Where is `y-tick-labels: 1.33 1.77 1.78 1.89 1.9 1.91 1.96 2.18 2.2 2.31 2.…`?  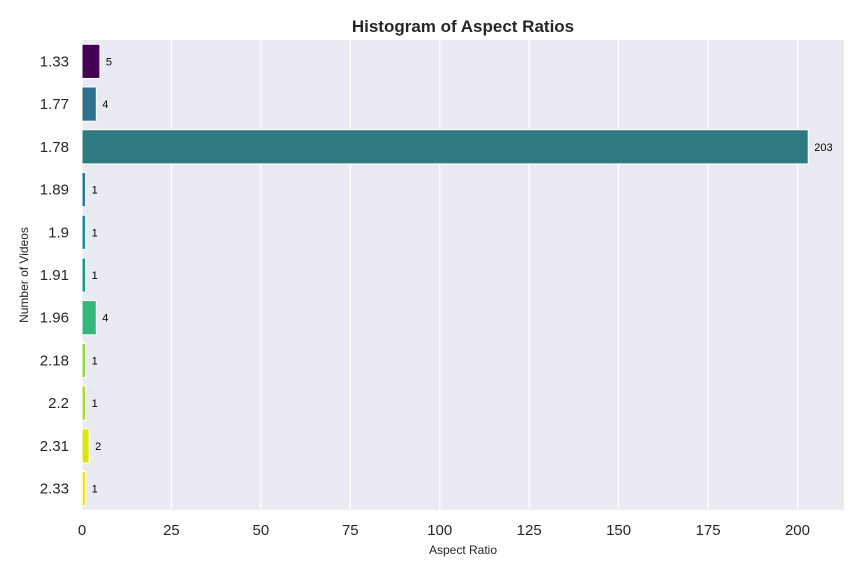 y-tick-labels: 1.33 1.77 1.78 1.89 1.9 1.91 1.96 2.18 2.2 2.31 2.… is located at coordinates (54, 275).